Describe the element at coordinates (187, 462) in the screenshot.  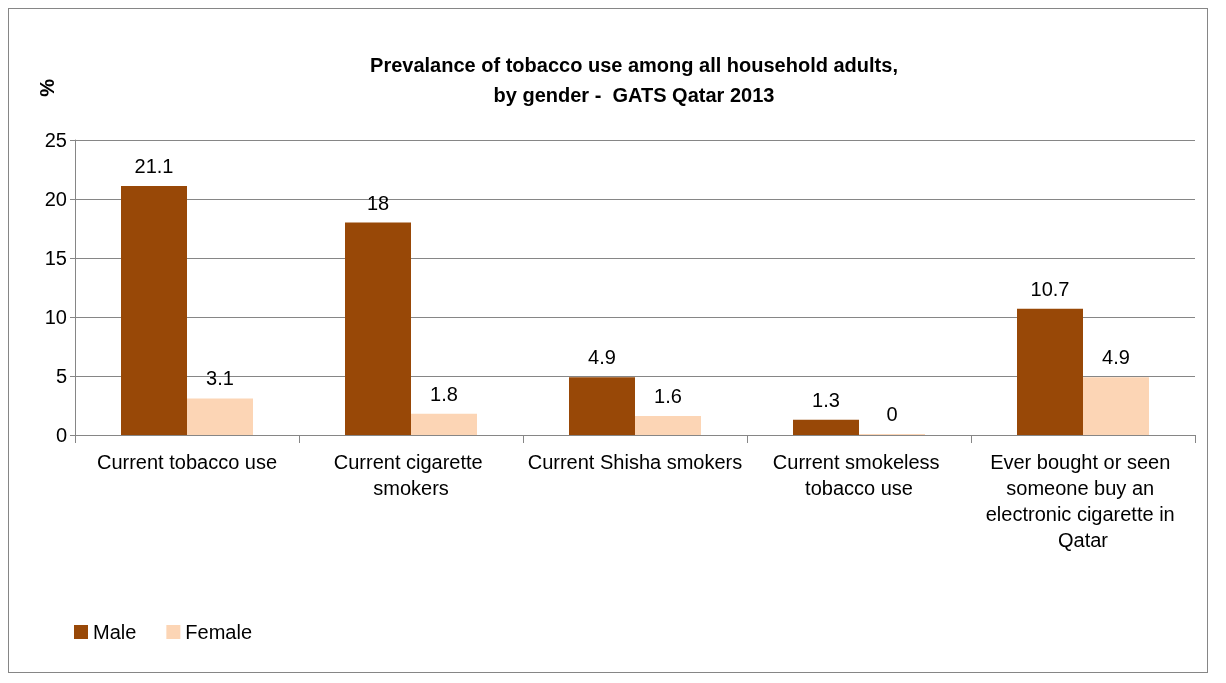
I see `x-tick-label: Current tobacco use` at that location.